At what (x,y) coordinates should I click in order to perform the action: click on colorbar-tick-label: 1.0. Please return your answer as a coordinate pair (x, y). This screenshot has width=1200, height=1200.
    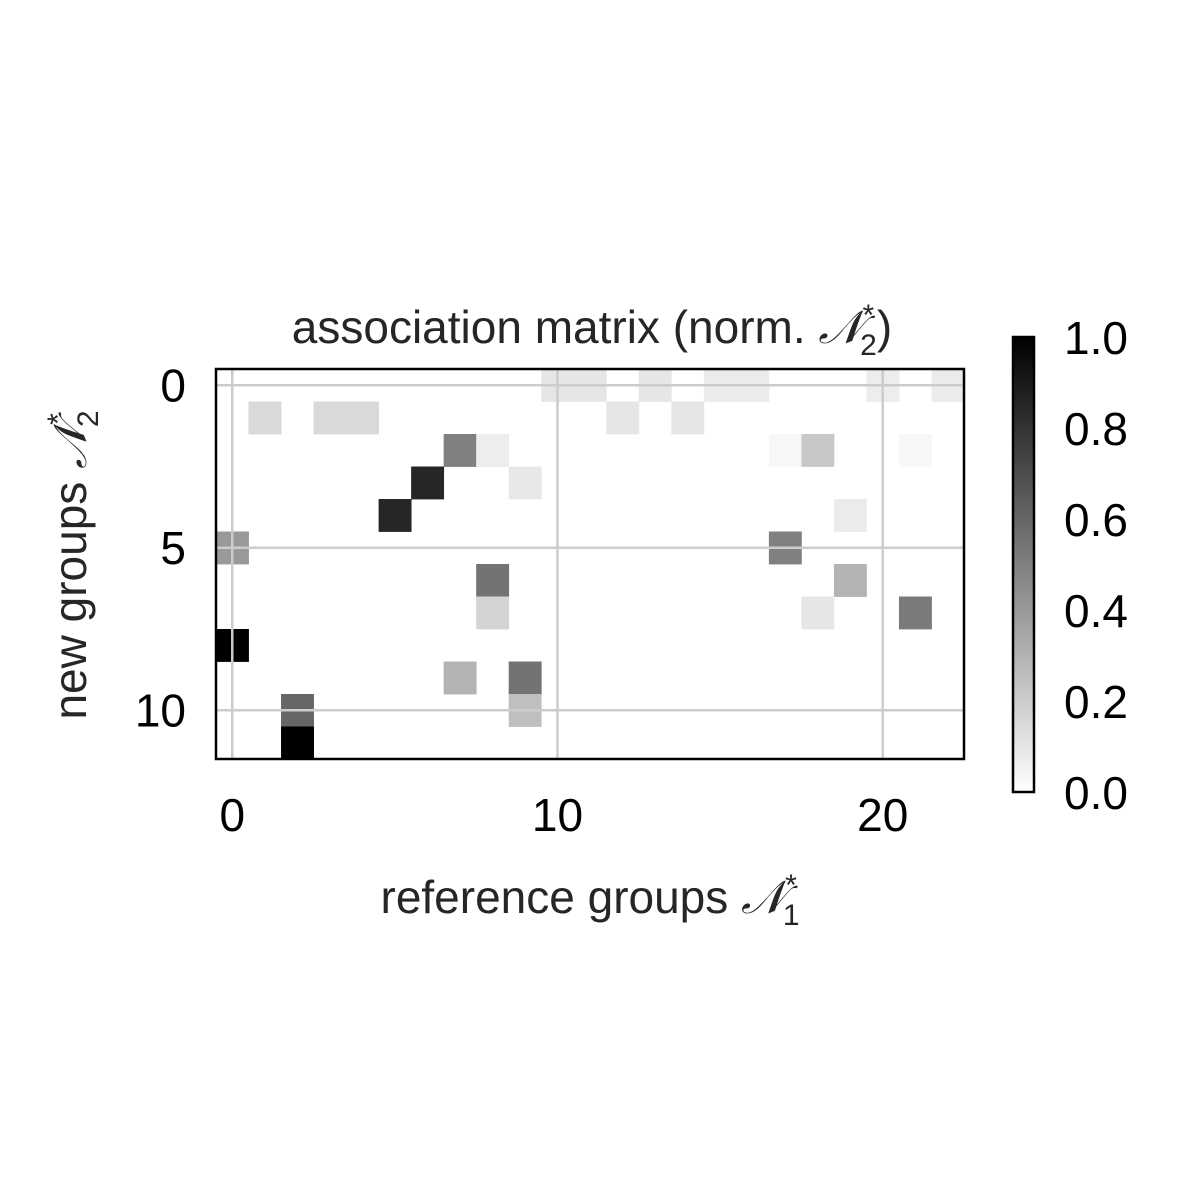
    Looking at the image, I should click on (1096, 338).